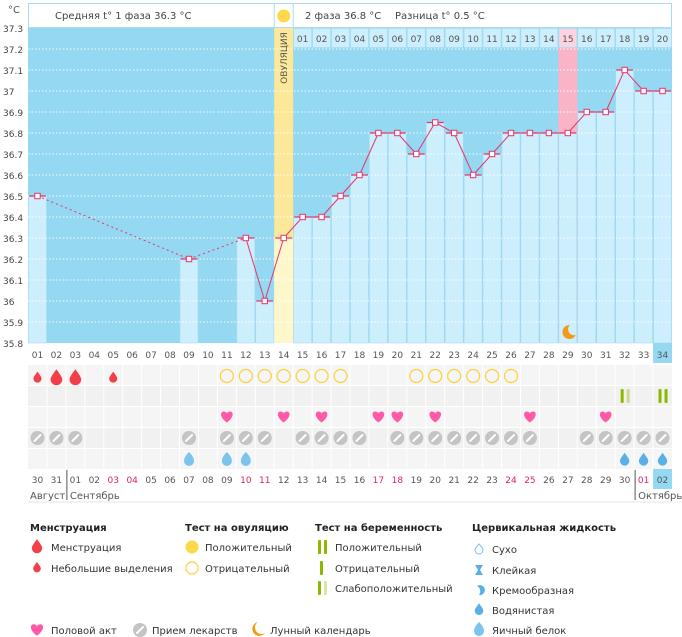 The height and width of the screenshot is (637, 682). I want to click on date-label: 31, so click(56, 481).